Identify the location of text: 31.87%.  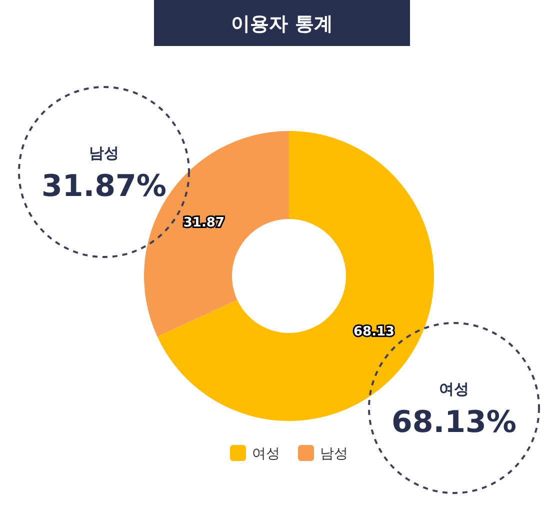
(104, 186).